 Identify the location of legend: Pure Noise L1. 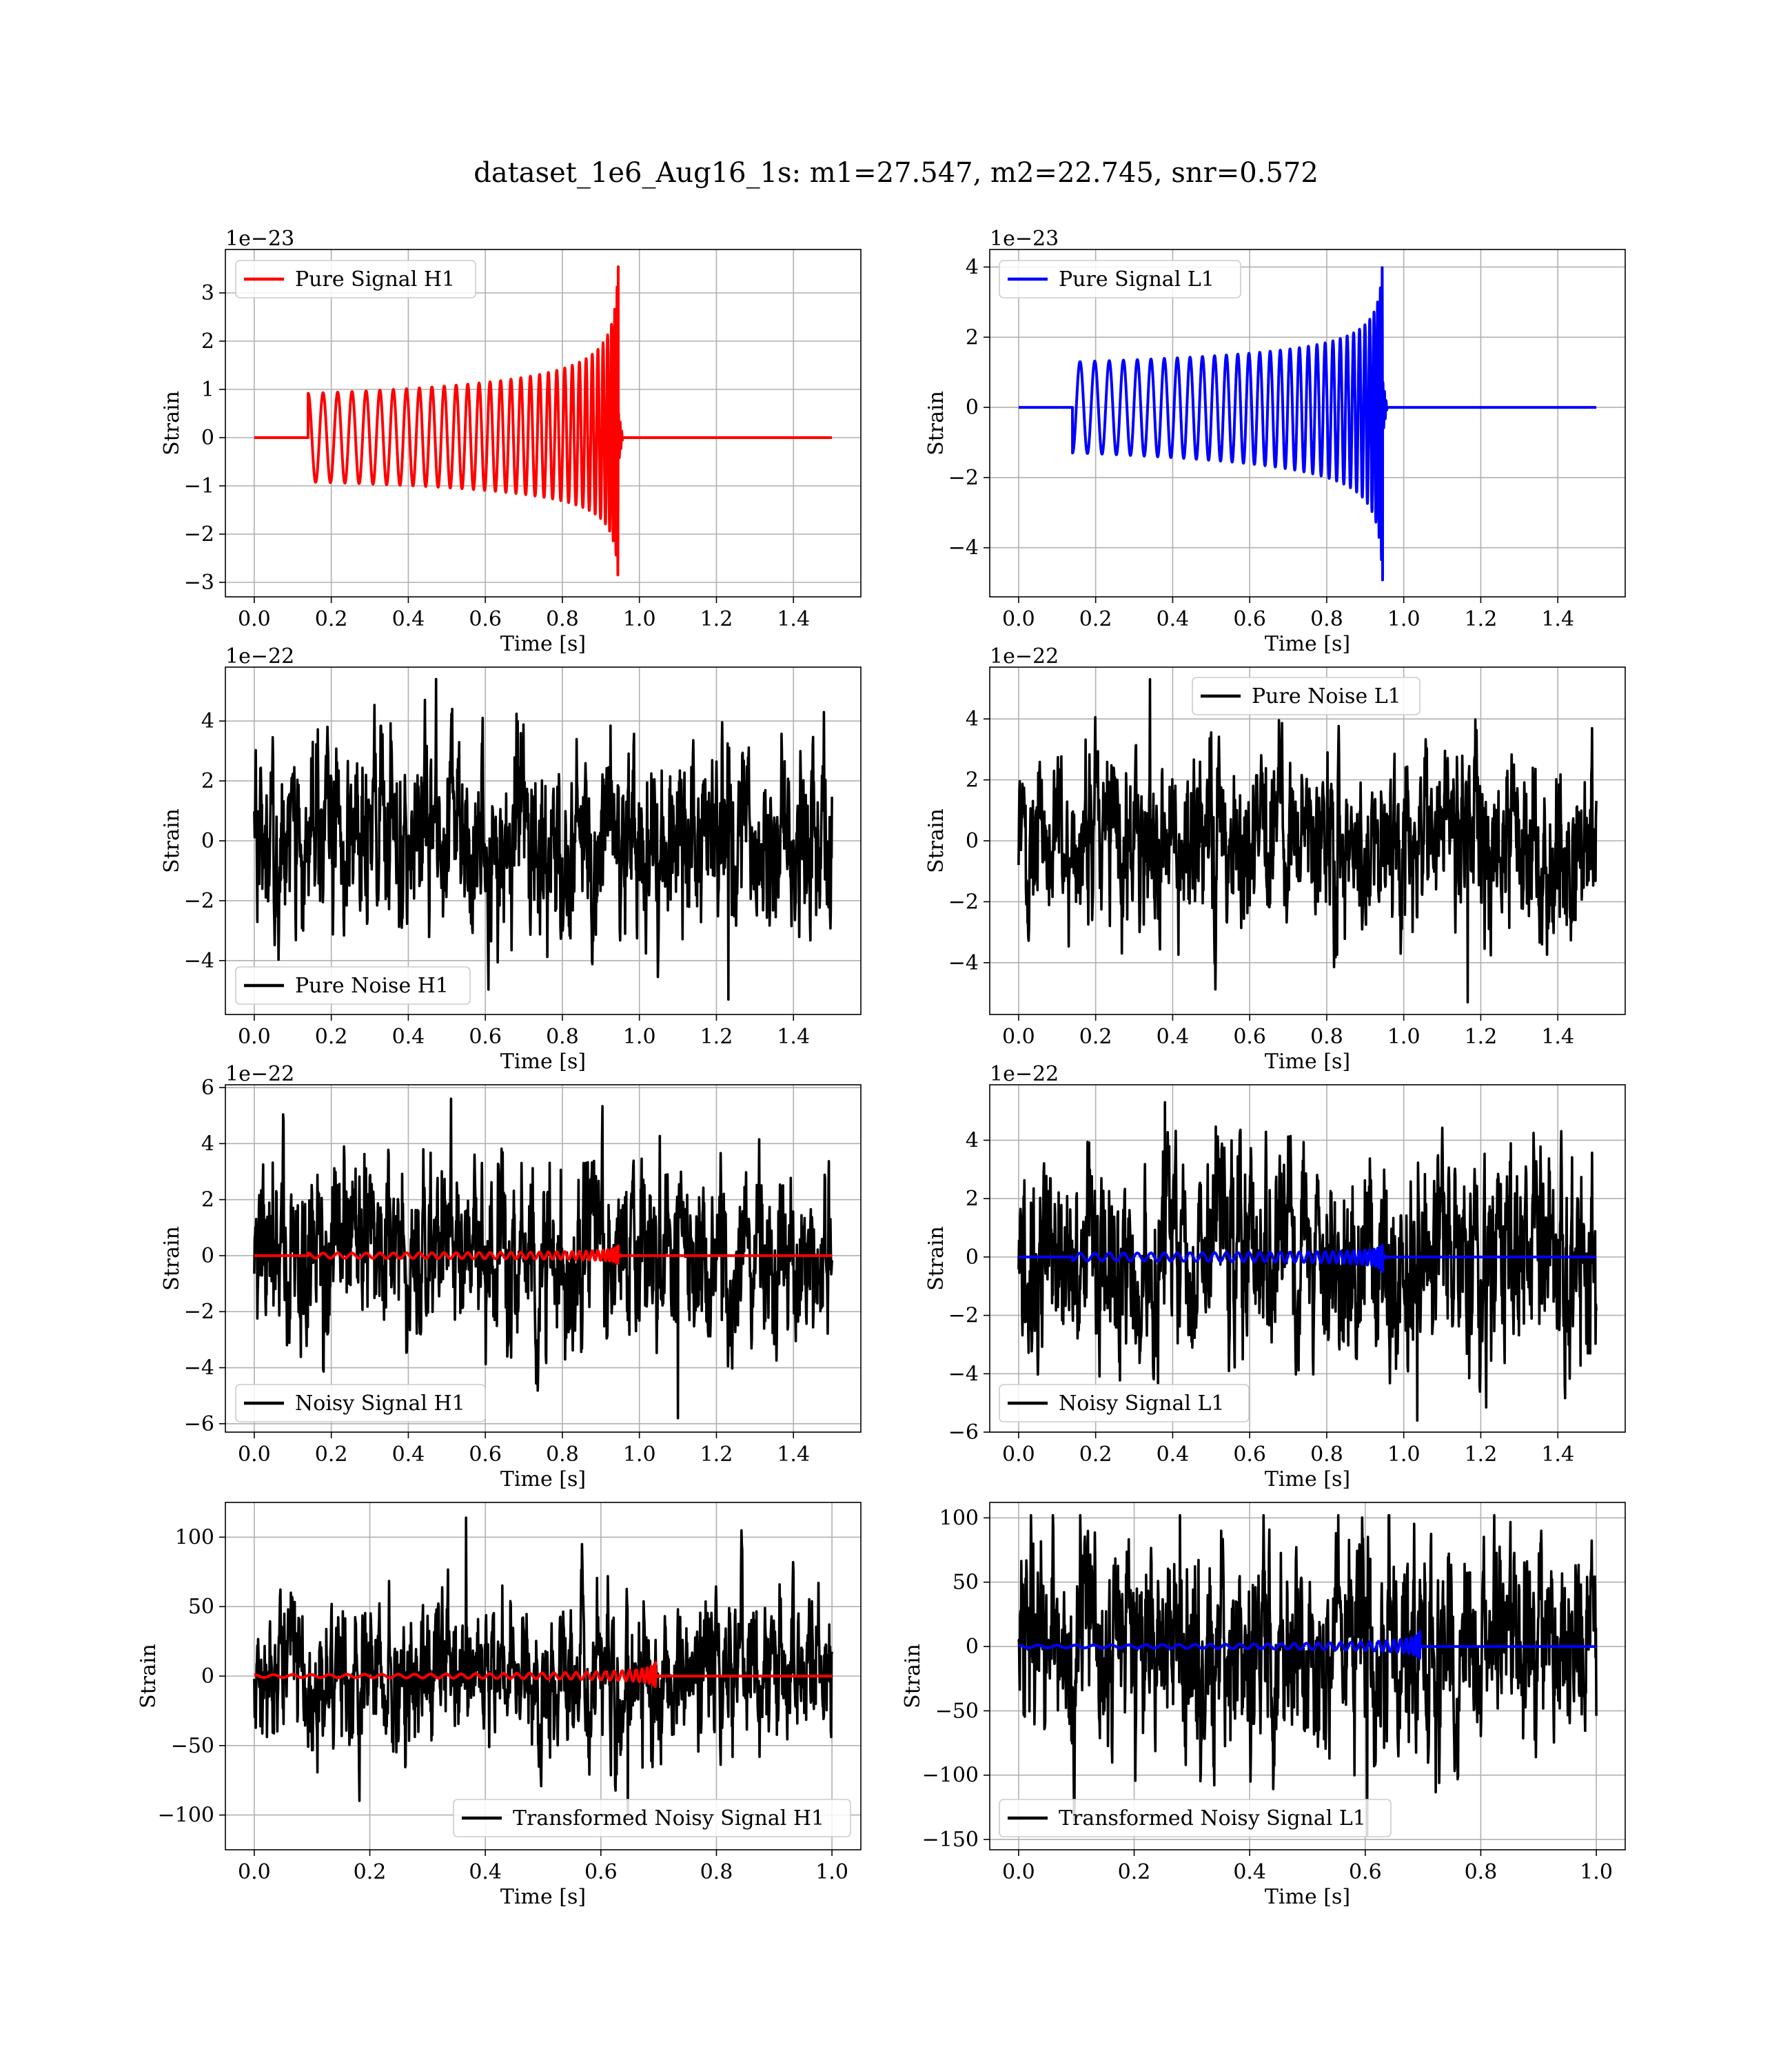
(1306, 696).